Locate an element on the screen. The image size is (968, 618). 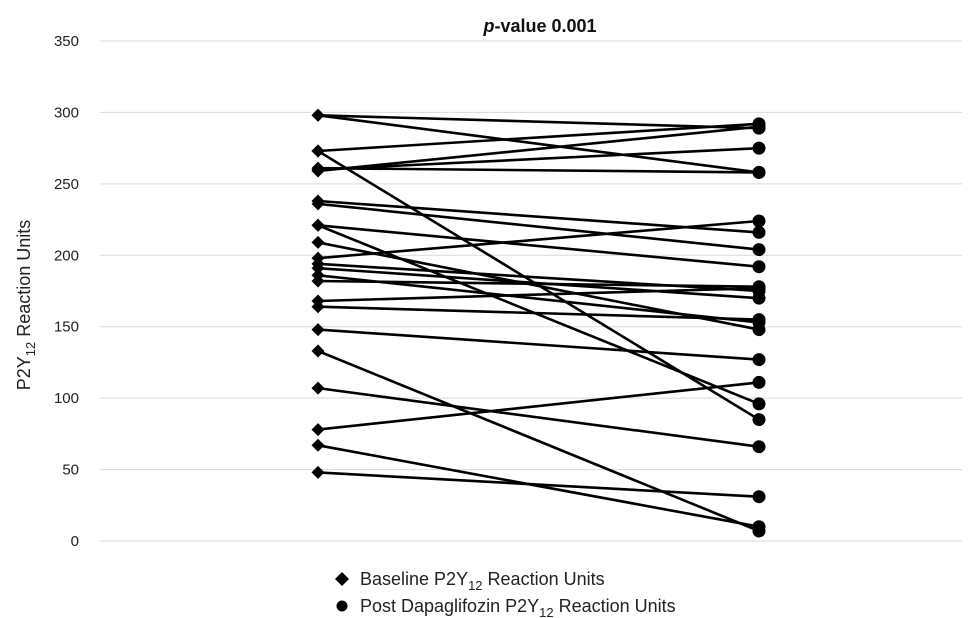
y-tick-label-150: 150 is located at coordinates (66, 327).